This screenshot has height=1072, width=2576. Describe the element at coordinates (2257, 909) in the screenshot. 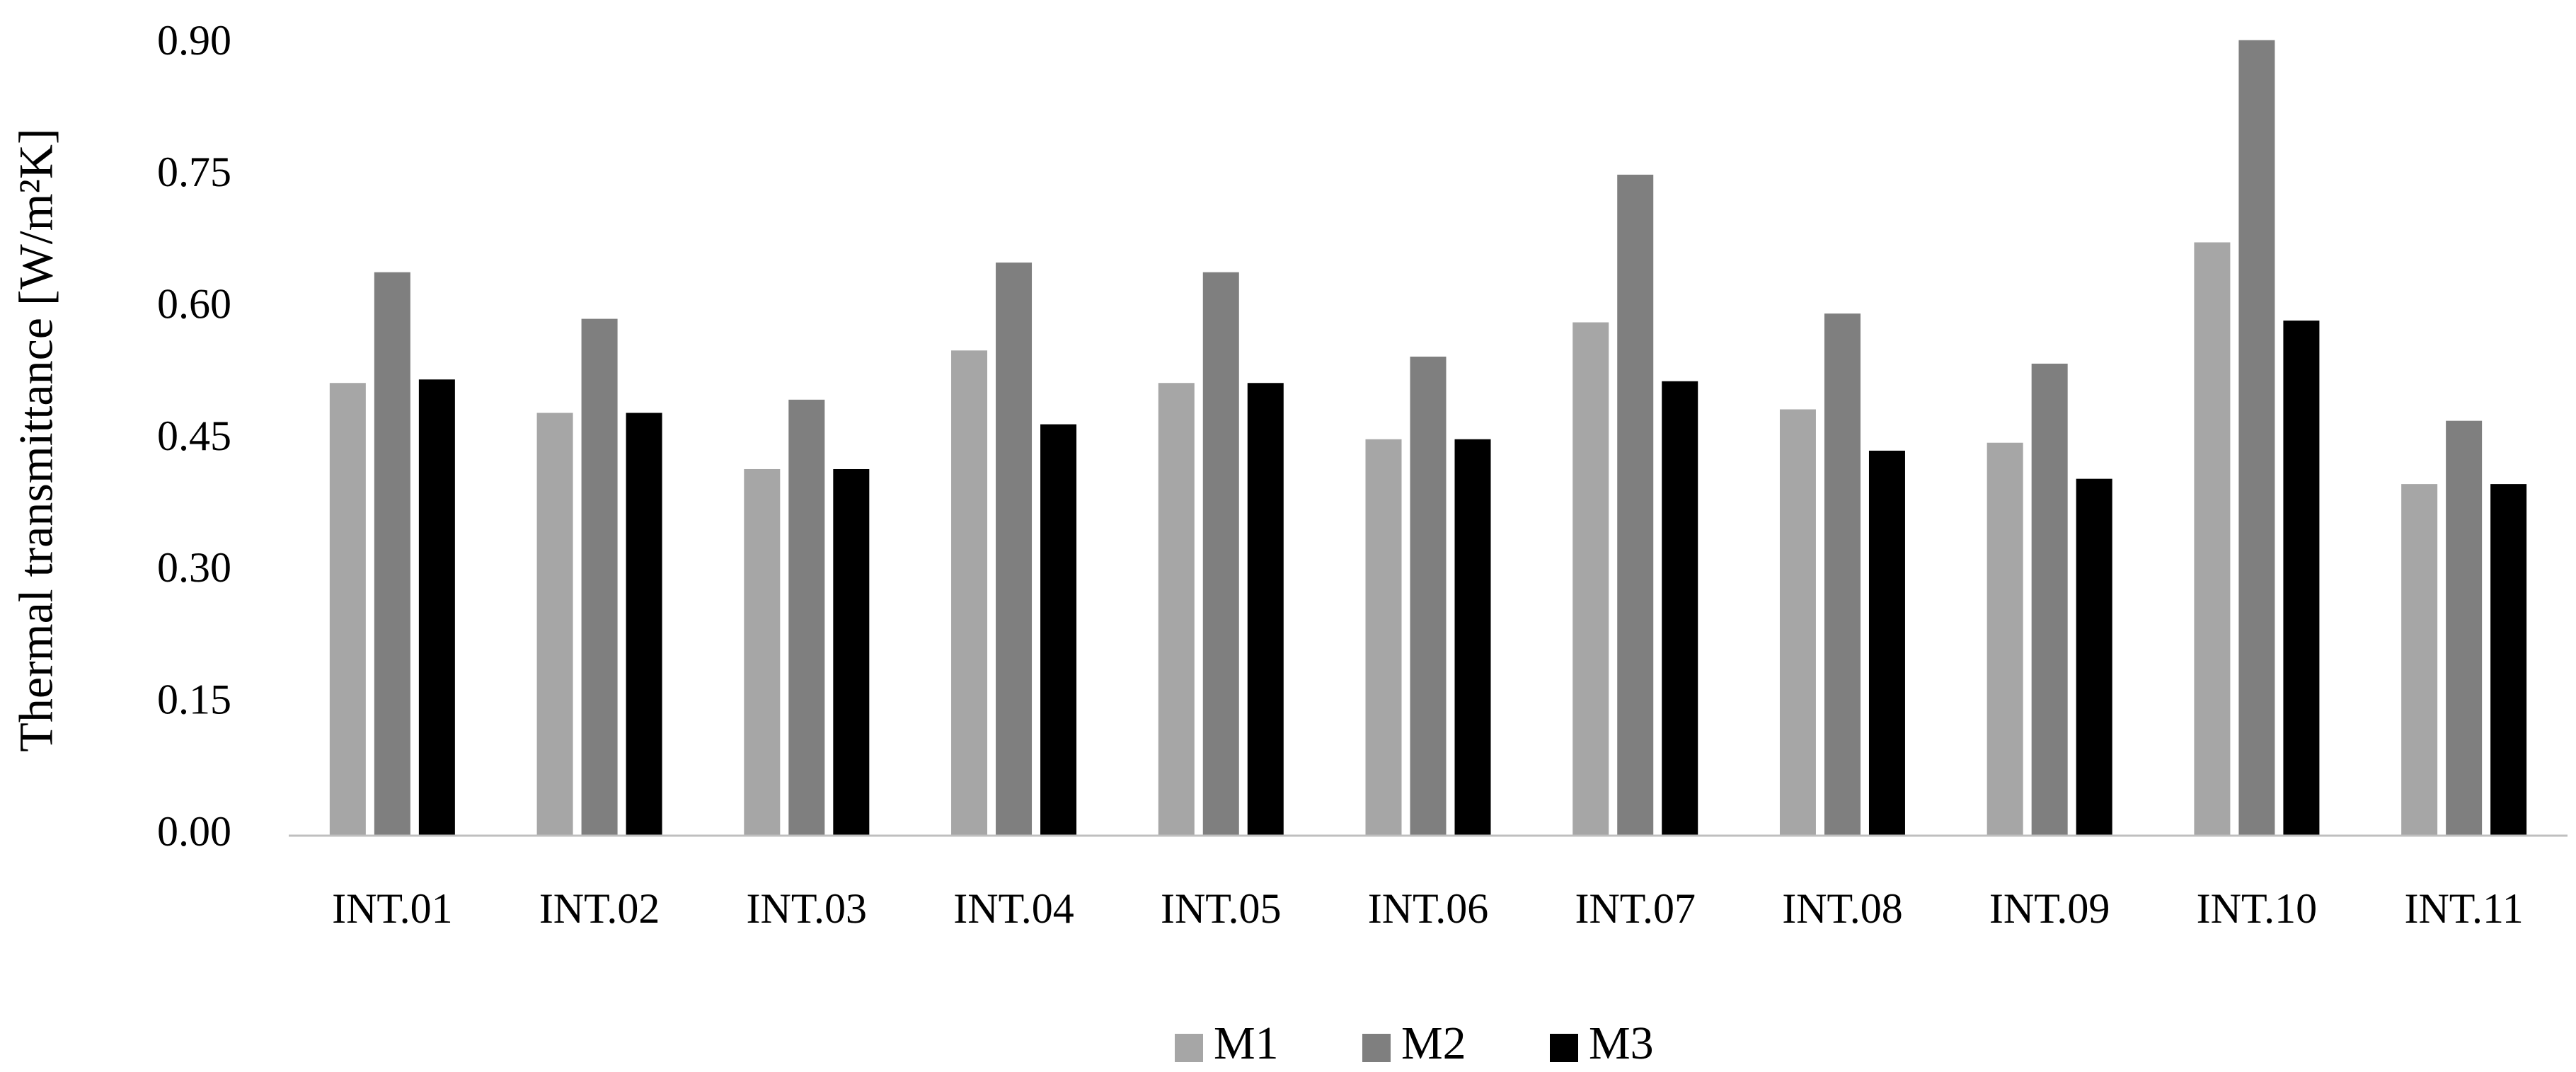

I see `x-tick-label: INT.10` at that location.